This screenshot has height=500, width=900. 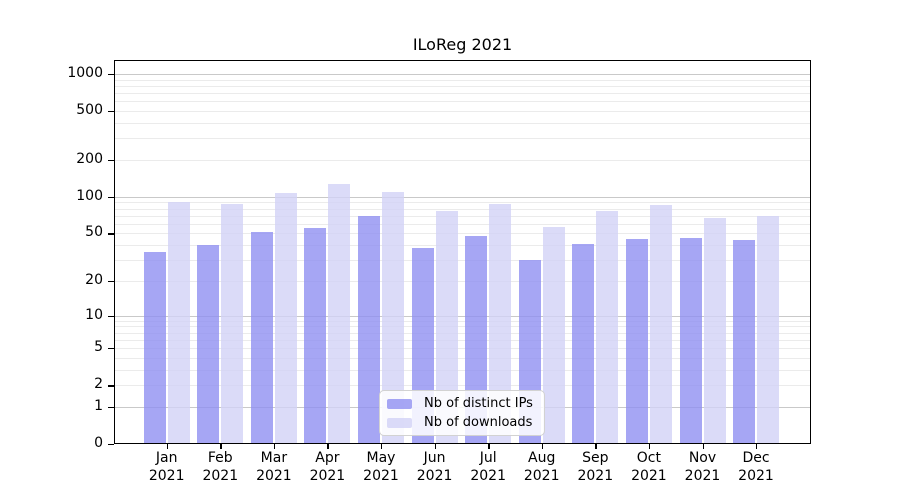 I want to click on bar-downloads-dec, so click(x=768, y=329).